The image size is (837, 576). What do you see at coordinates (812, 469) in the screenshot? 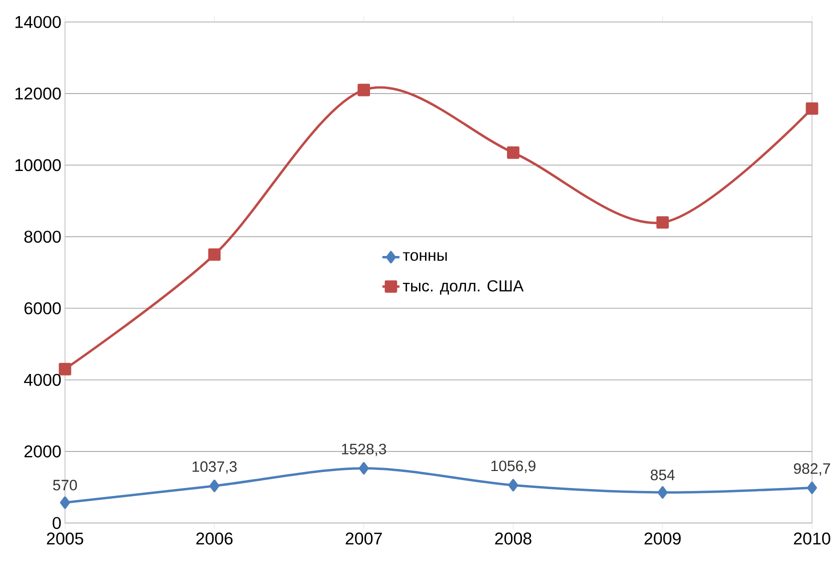
I see `data-label: 982,7` at bounding box center [812, 469].